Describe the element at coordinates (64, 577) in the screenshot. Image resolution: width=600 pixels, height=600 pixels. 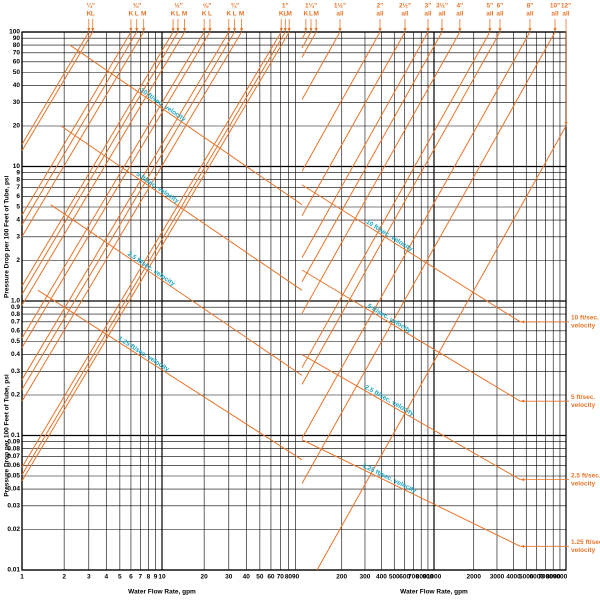
I see `x-tick-label: 2` at that location.